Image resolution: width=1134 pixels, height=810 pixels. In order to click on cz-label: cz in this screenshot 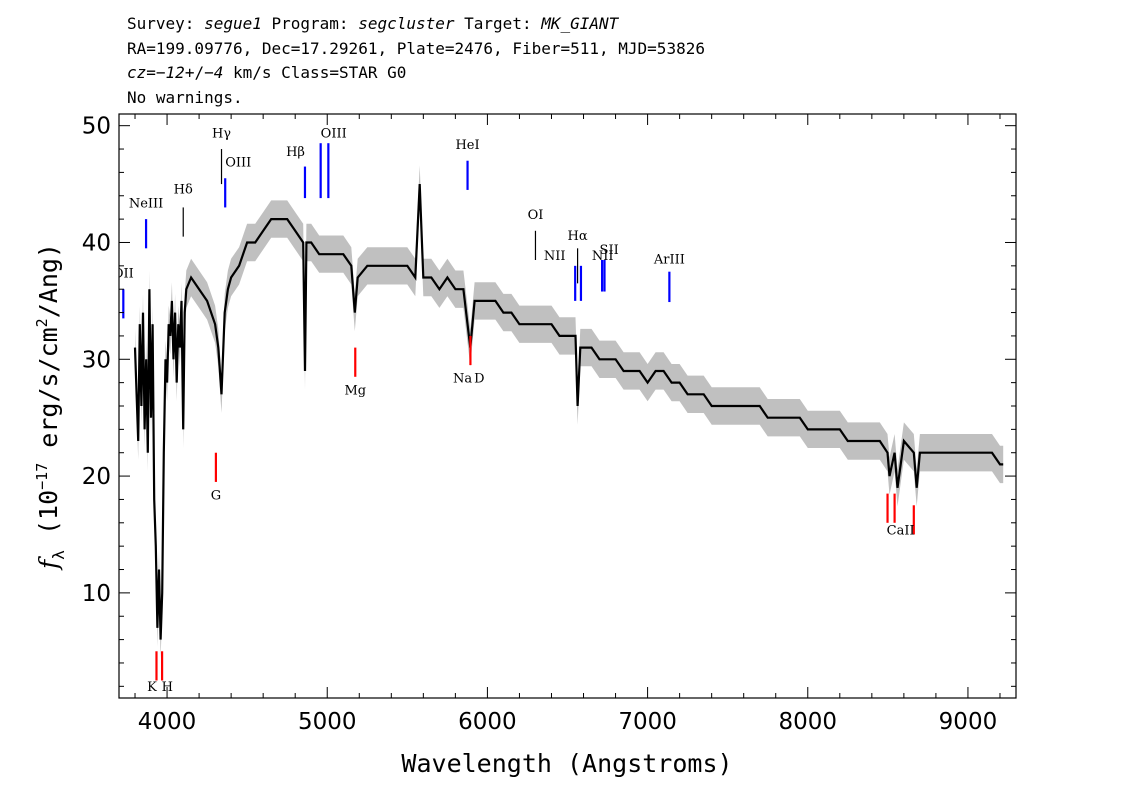, I will do `click(137, 72)`.